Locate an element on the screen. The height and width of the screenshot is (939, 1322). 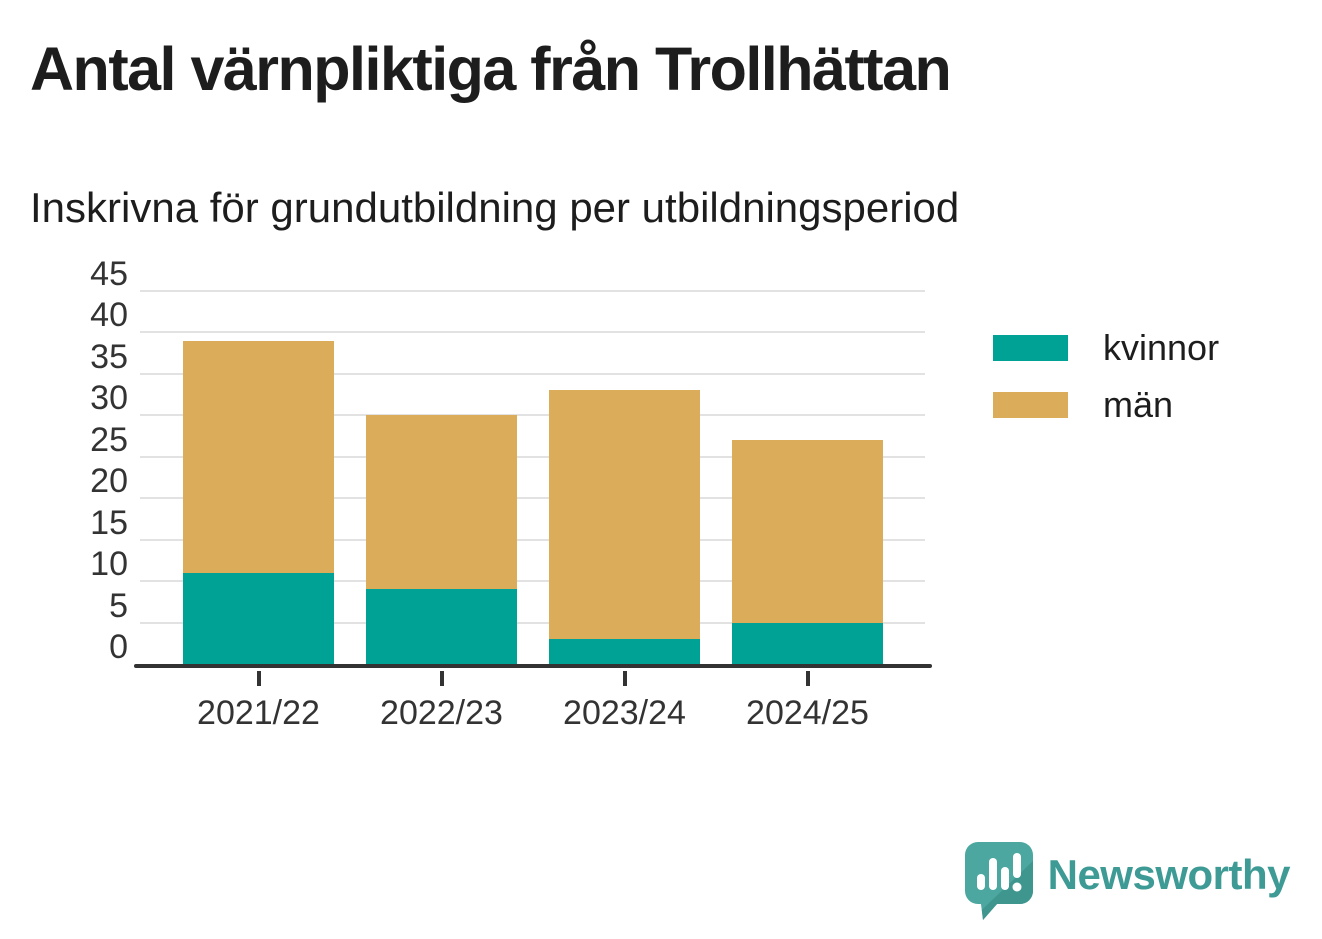
bar-2021/22 is located at coordinates (258, 488).